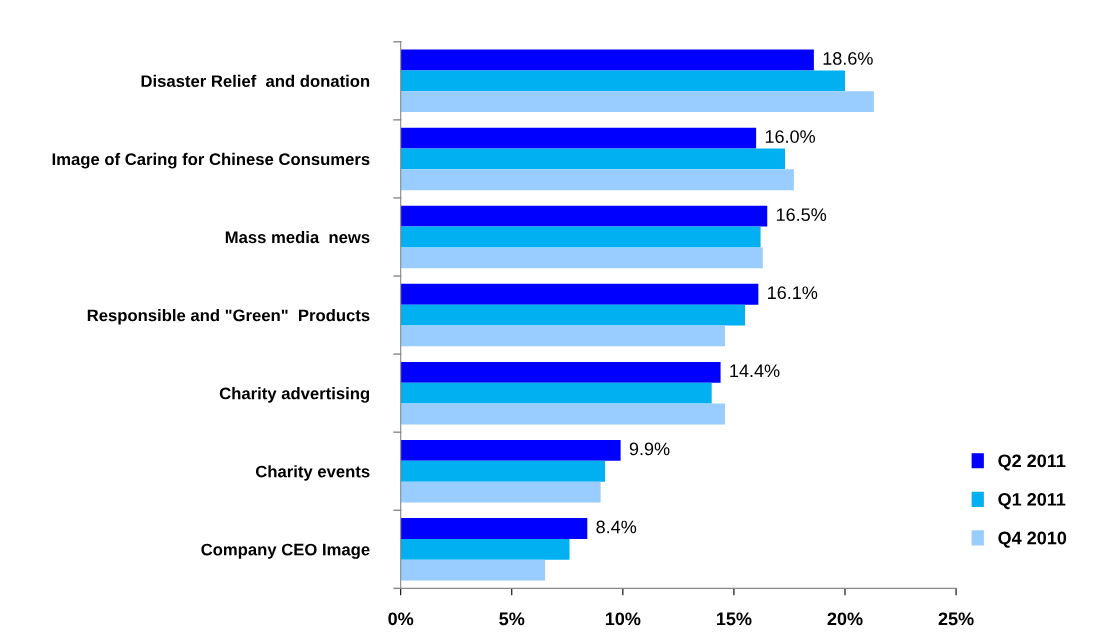 This screenshot has height=643, width=1113. What do you see at coordinates (401, 619) in the screenshot?
I see `x-tick-label: 0%` at bounding box center [401, 619].